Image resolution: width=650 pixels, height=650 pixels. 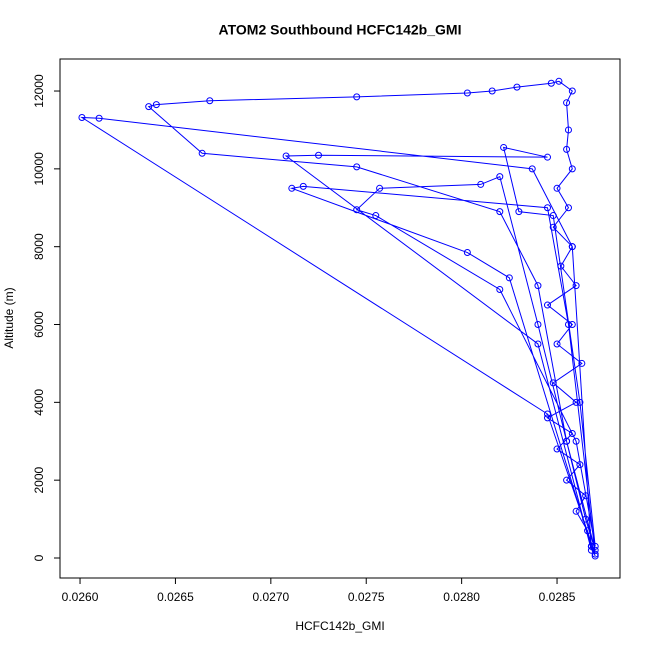 I want to click on x-tick-label: 0.0275, so click(x=366, y=597).